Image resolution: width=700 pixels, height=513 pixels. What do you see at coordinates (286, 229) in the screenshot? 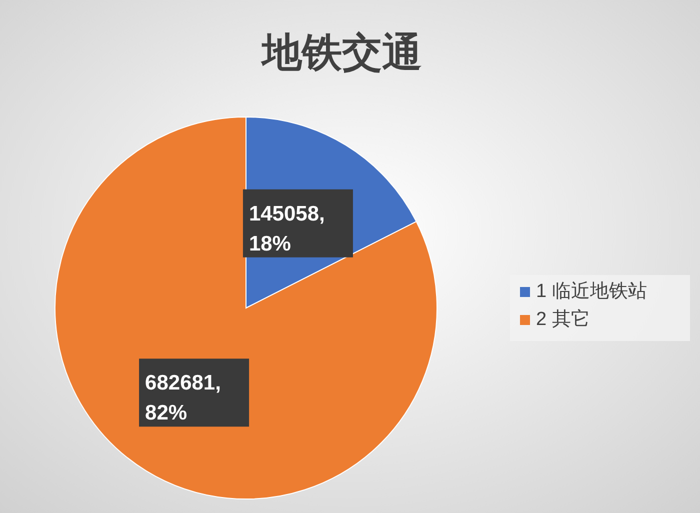
I see `data-label: 145058, 18%` at bounding box center [286, 229].